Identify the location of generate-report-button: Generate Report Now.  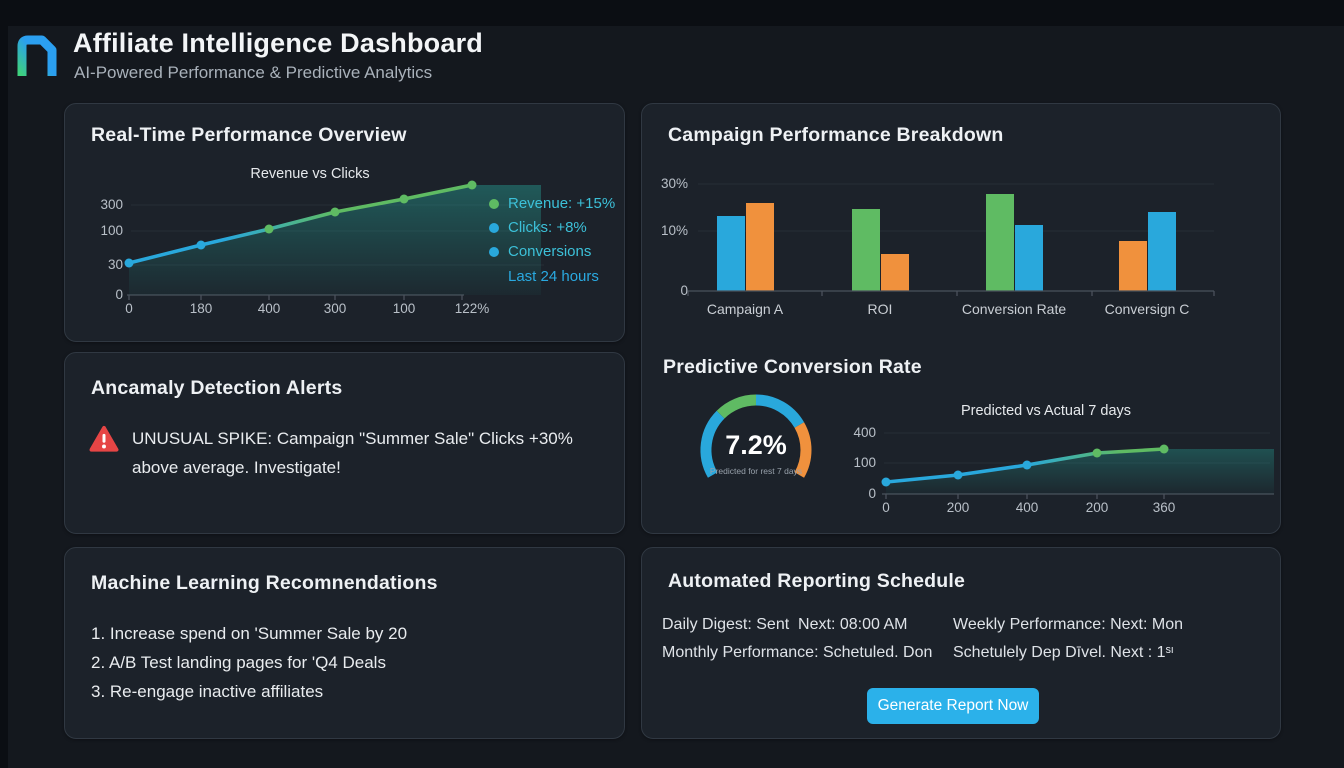
(953, 706).